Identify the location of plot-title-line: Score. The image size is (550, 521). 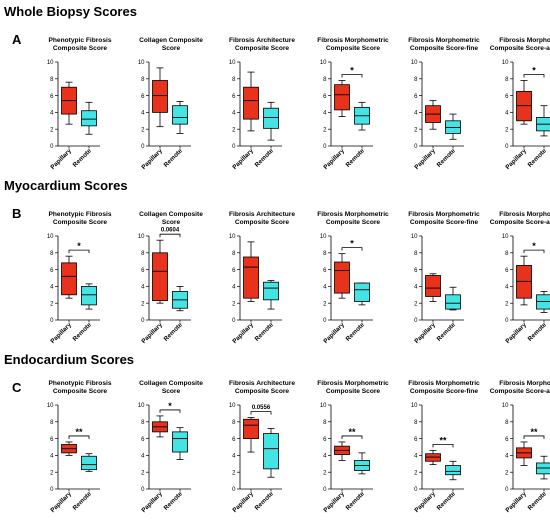
(171, 391).